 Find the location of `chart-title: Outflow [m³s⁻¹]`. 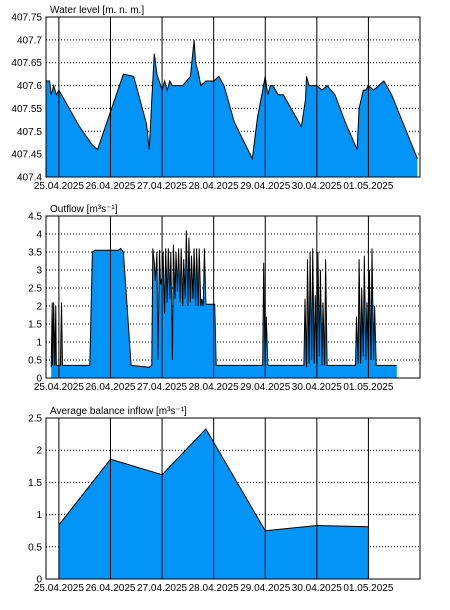

chart-title: Outflow [m³s⁻¹] is located at coordinates (84, 209).